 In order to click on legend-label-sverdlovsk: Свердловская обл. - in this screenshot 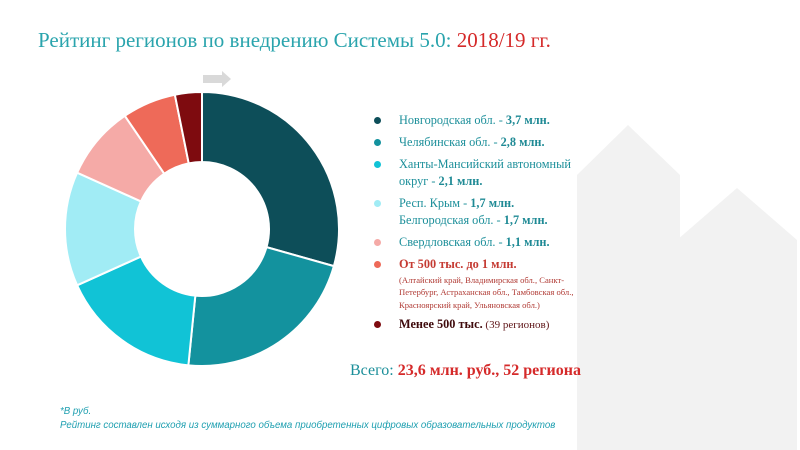, I will do `click(452, 242)`.